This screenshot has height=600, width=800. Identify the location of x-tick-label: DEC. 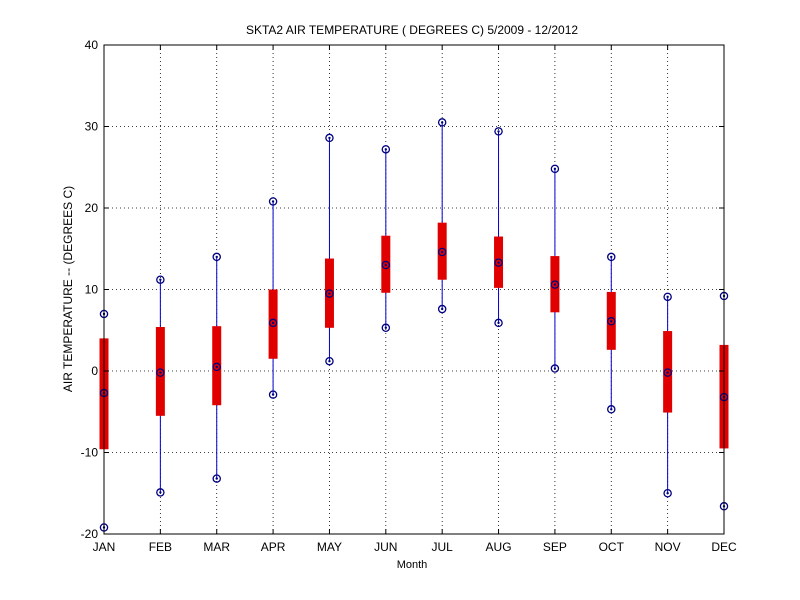
(724, 547).